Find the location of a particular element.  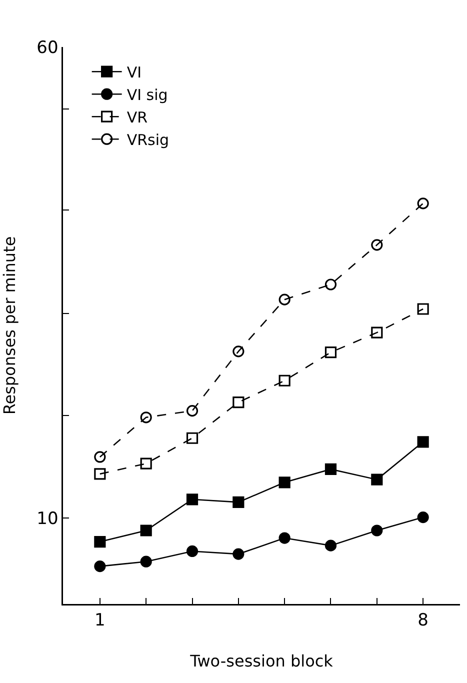

y-tick-label: 10 is located at coordinates (47, 519).